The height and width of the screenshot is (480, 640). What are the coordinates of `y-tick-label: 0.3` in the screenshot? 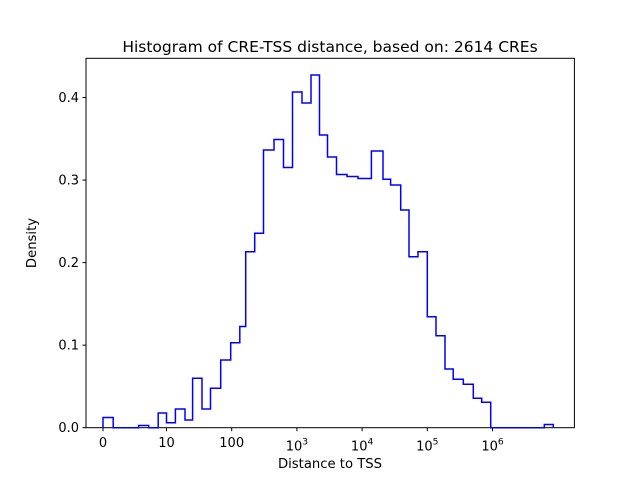 It's located at (68, 181).